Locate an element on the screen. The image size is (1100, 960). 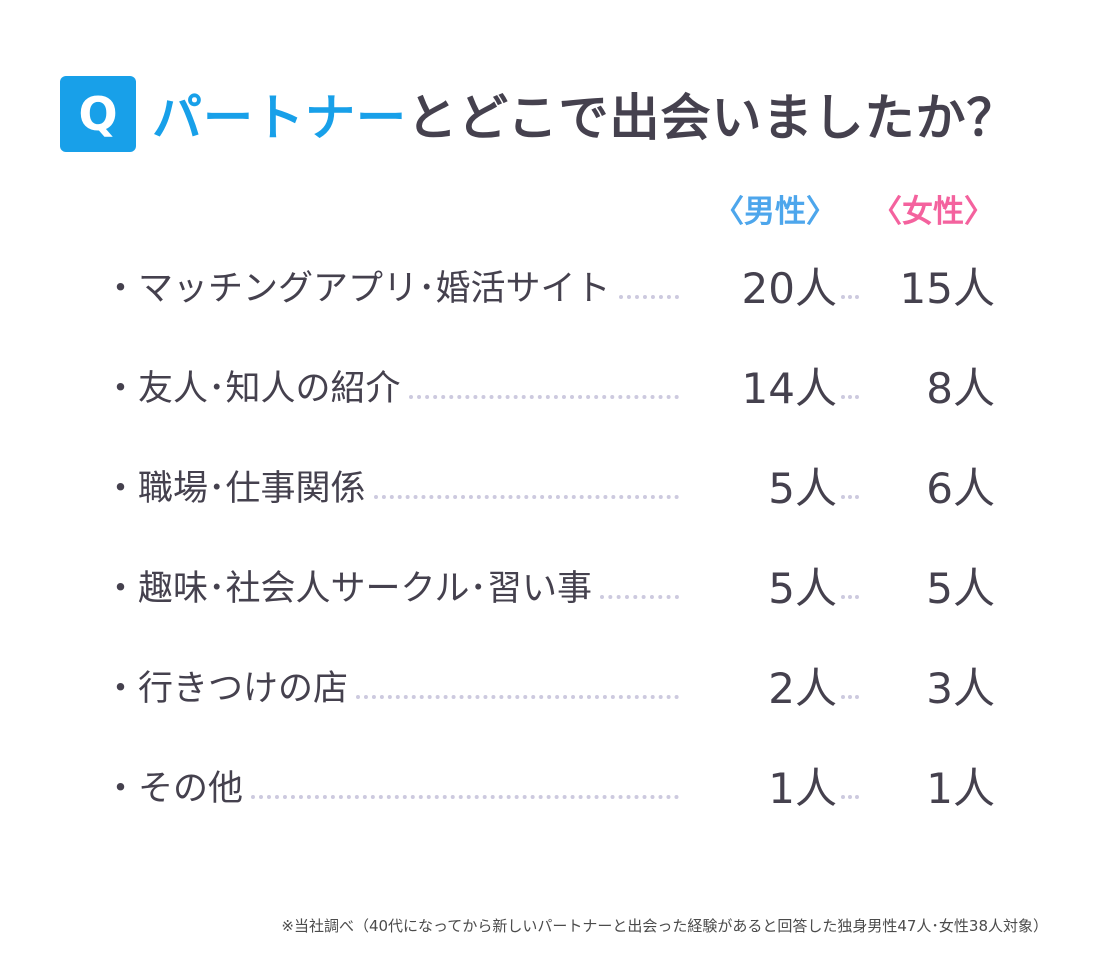
row-label: ・その他 is located at coordinates (173, 788).